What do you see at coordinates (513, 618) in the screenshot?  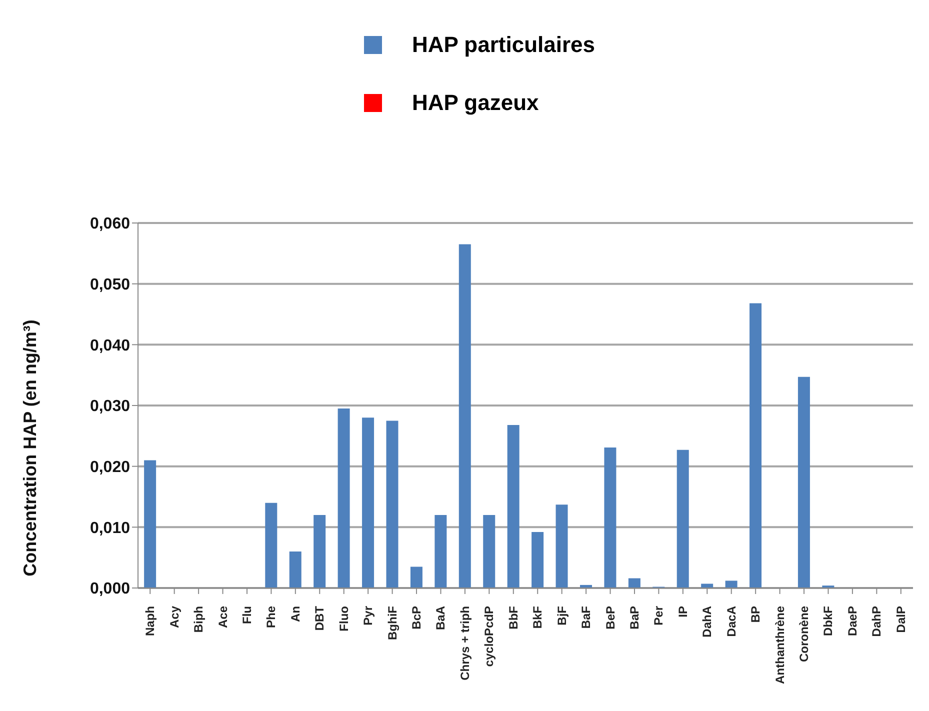 I see `x-tick-label: BbF` at bounding box center [513, 618].